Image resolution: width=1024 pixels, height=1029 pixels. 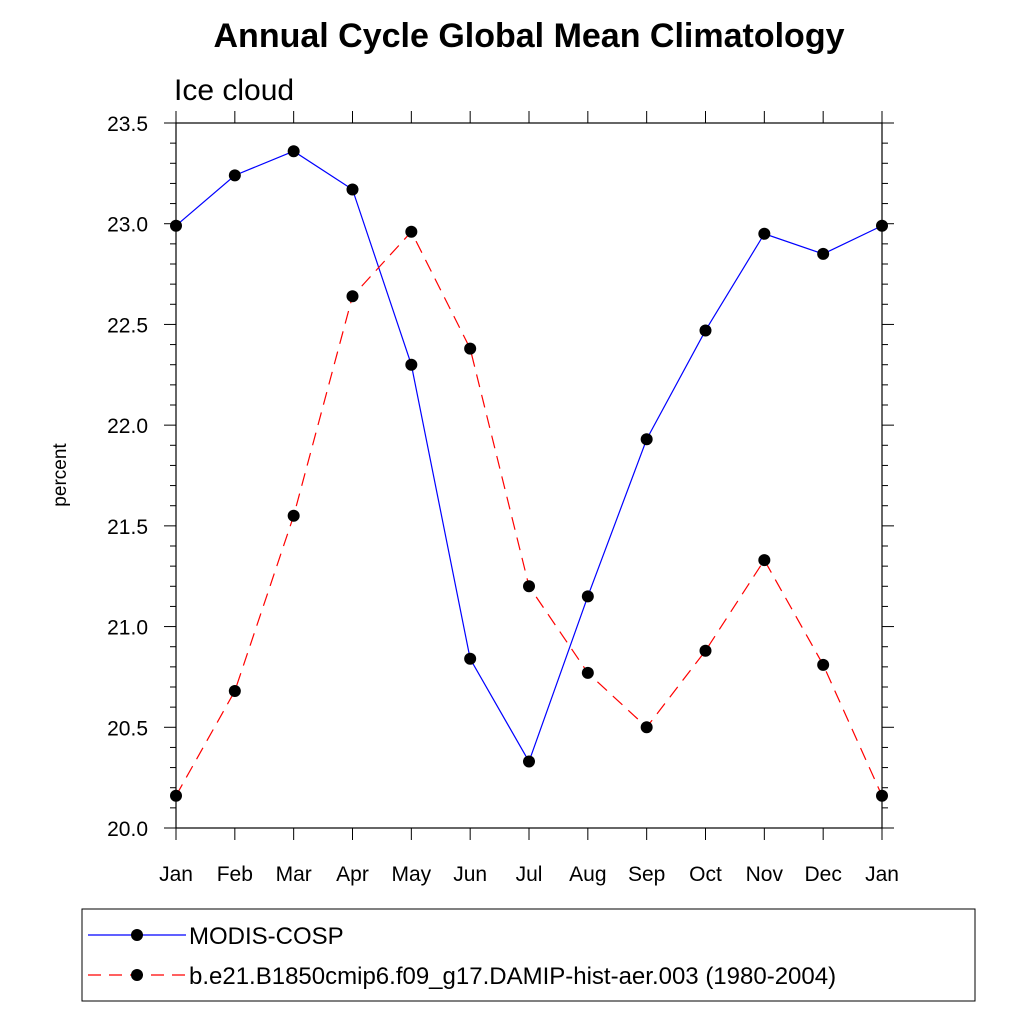 What do you see at coordinates (705, 874) in the screenshot?
I see `x-tick-label: Oct` at bounding box center [705, 874].